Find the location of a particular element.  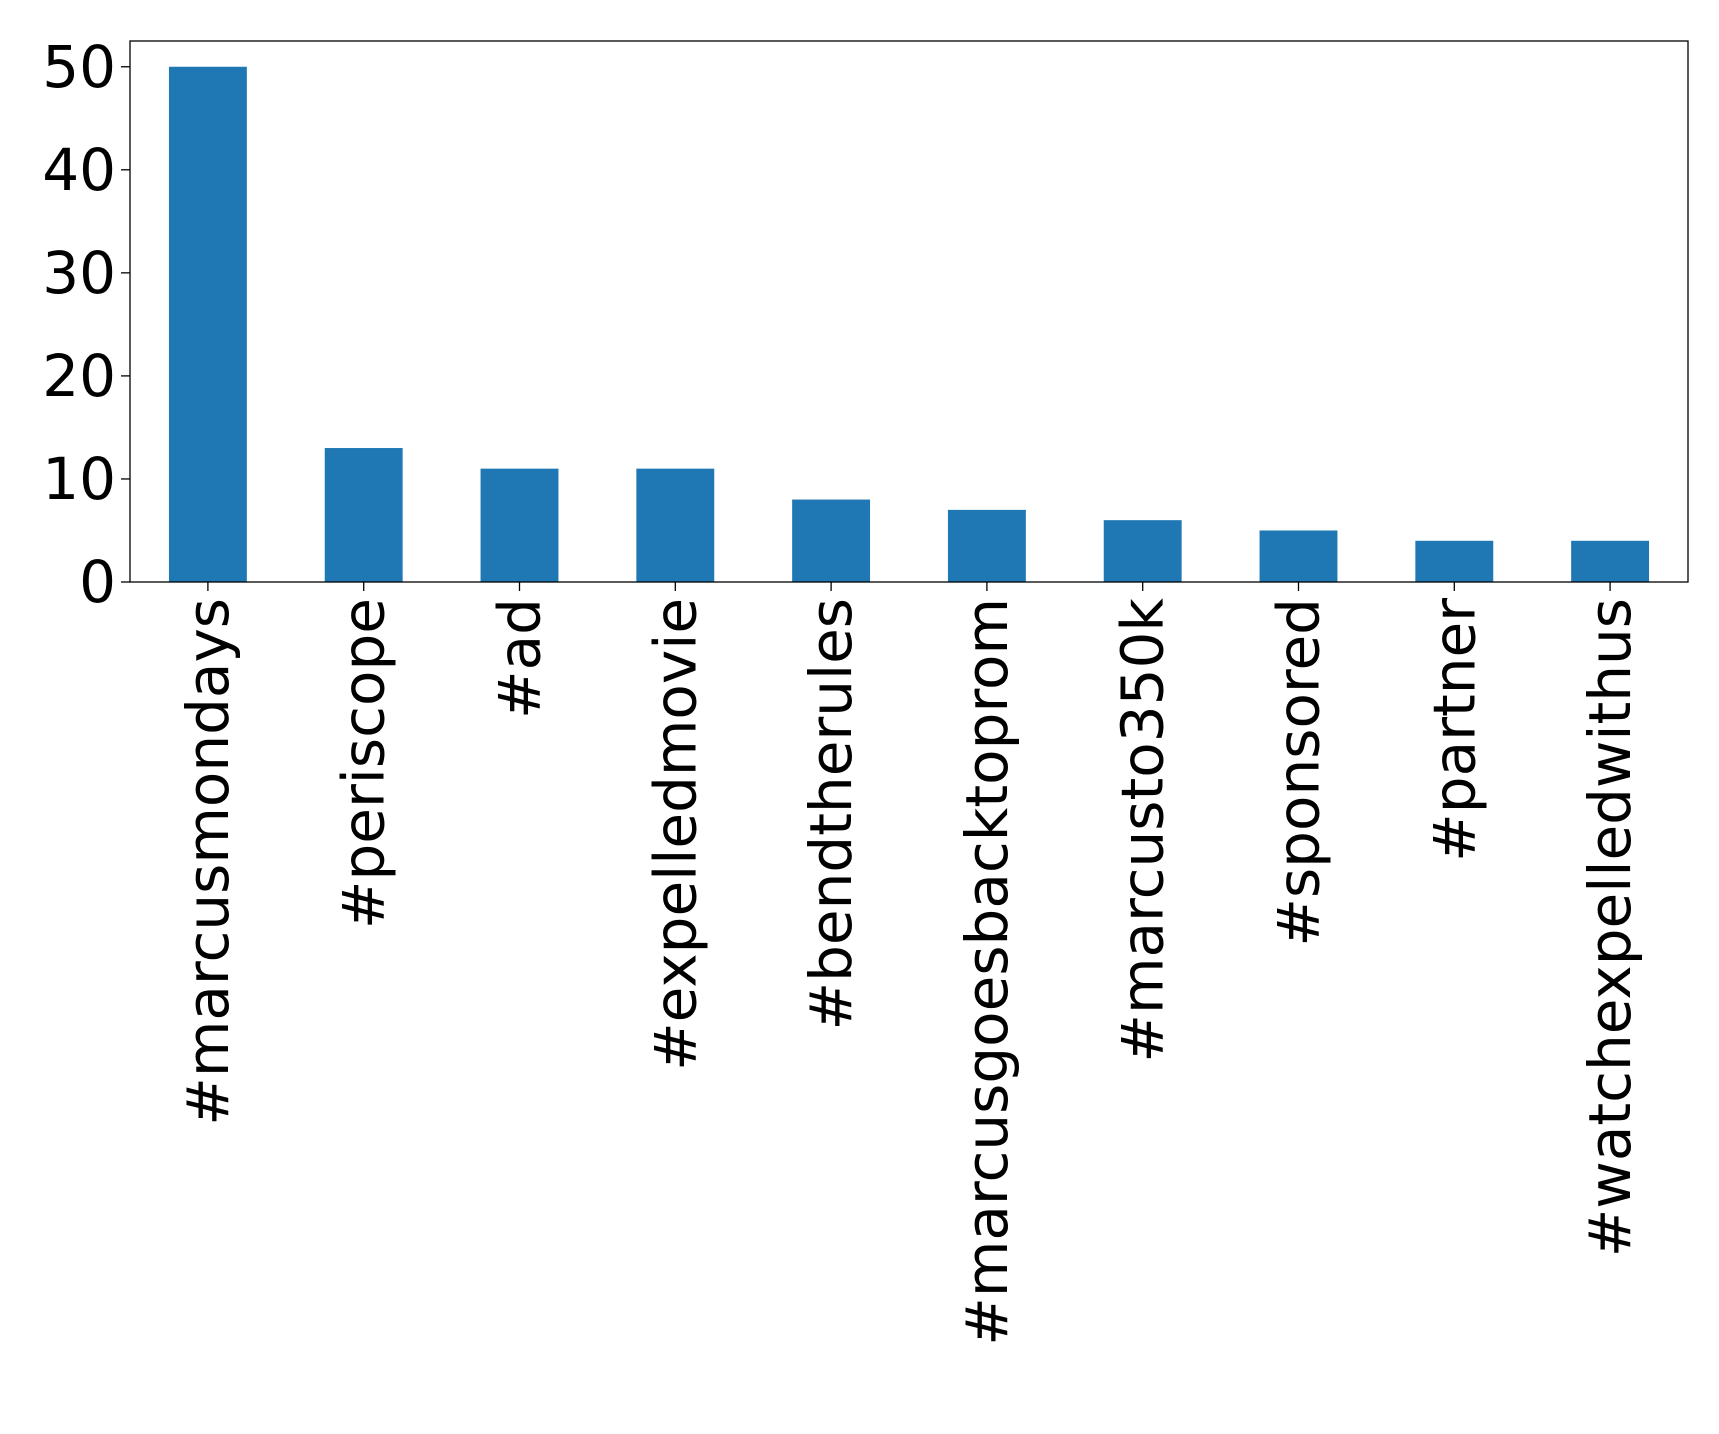

y-tick-label: 10 is located at coordinates (79, 479).